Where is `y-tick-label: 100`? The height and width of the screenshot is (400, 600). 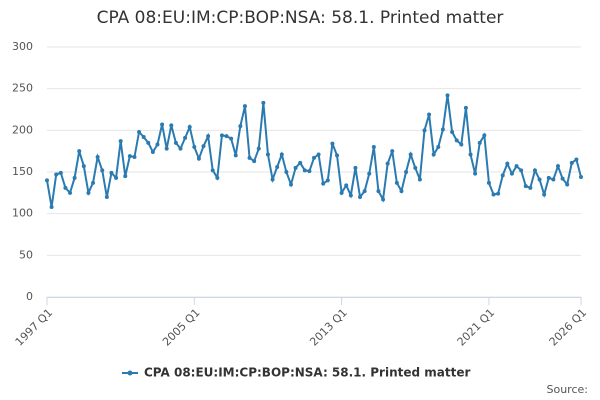 y-tick-label: 100 is located at coordinates (22, 213).